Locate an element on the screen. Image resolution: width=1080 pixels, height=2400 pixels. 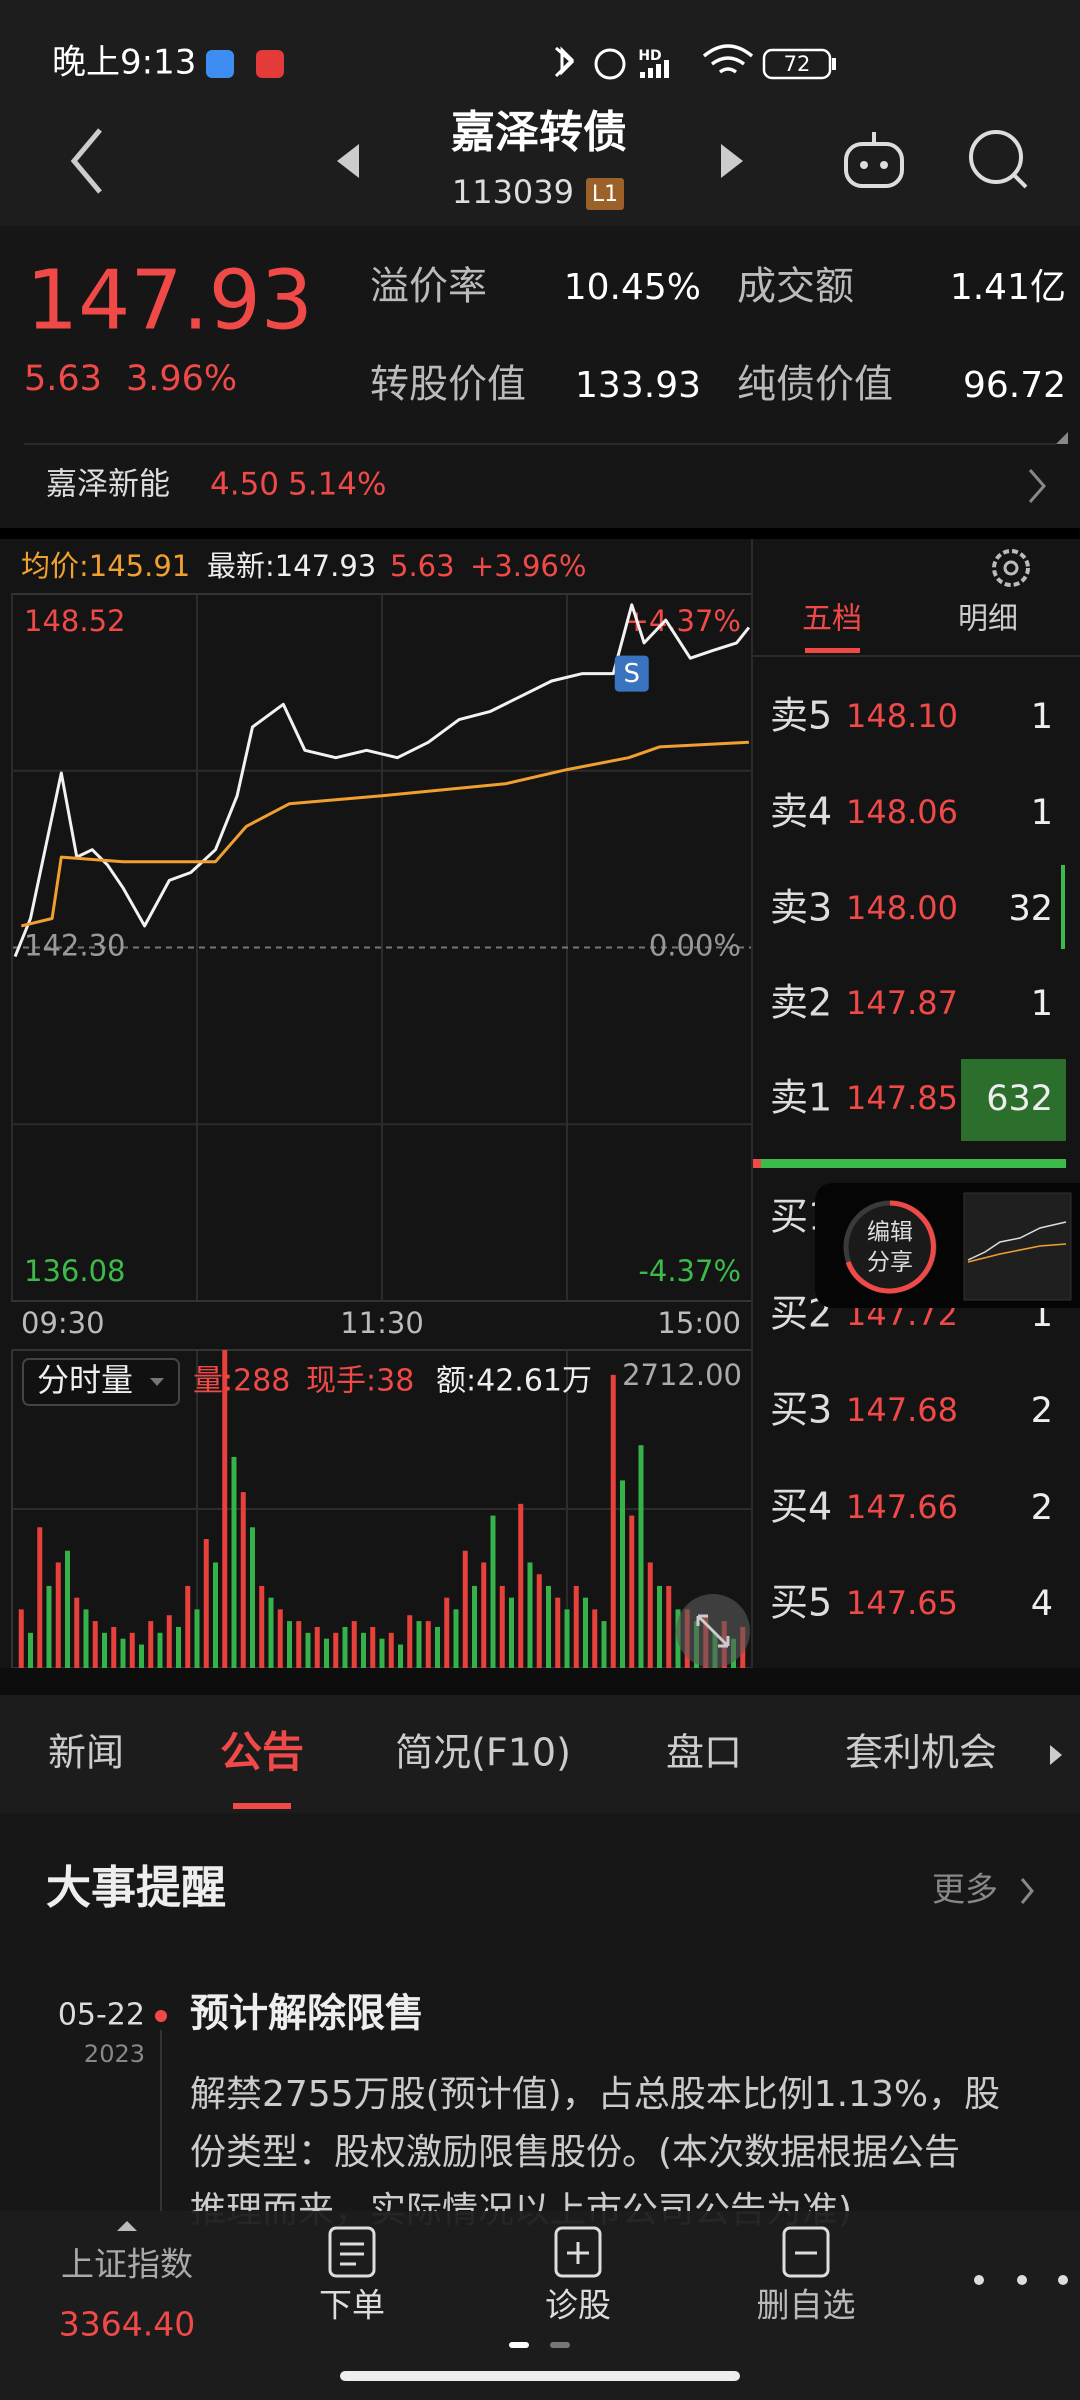
prev-stock is located at coordinates (348, 161).